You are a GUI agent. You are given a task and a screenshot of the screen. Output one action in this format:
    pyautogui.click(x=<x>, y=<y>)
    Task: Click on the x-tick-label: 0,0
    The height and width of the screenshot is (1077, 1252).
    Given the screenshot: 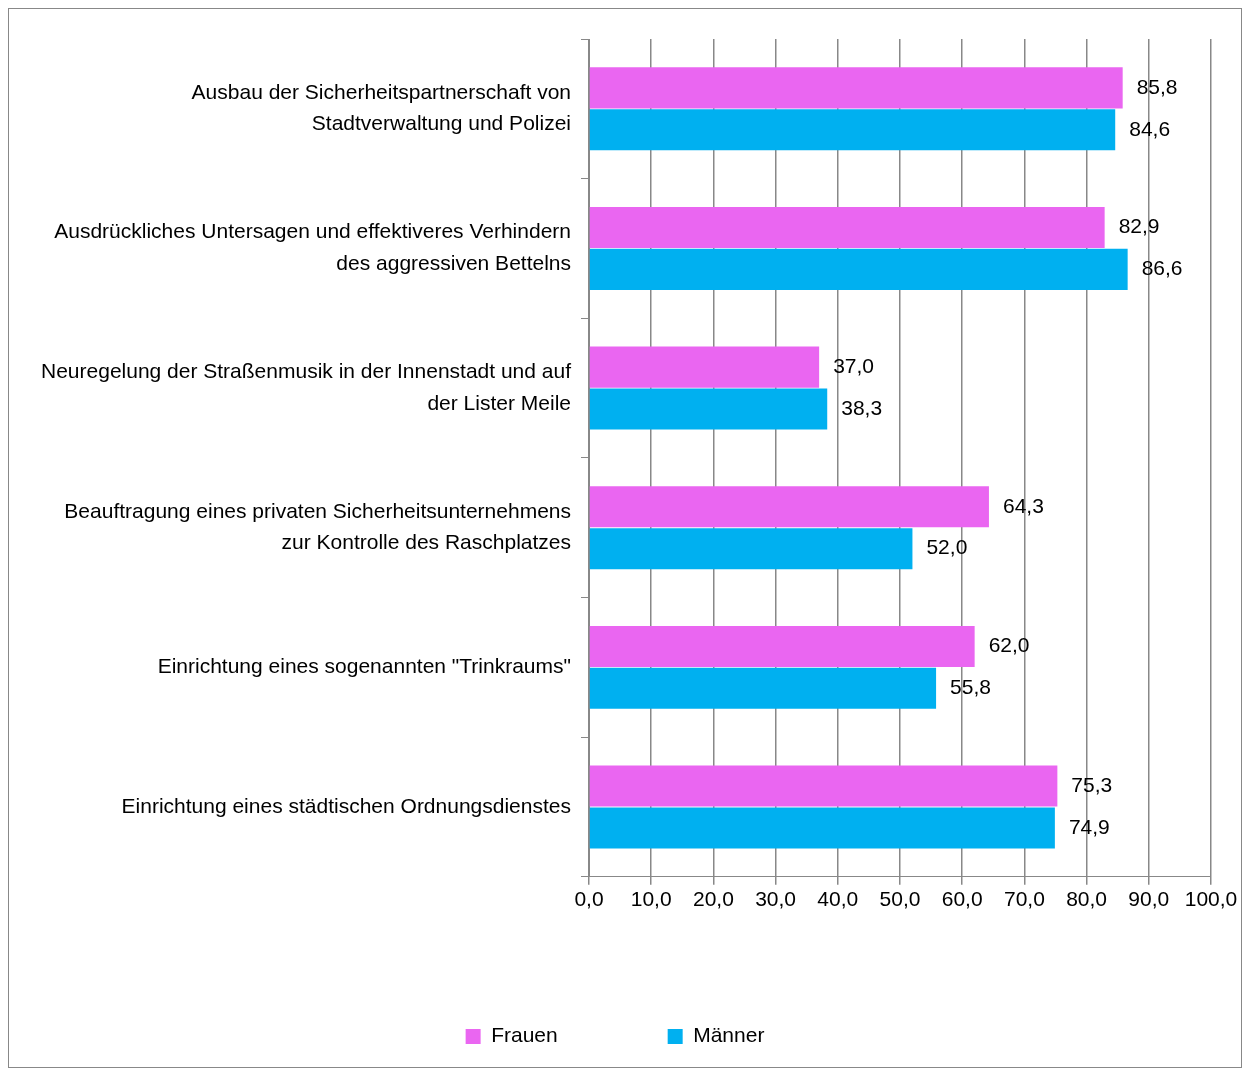 What is the action you would take?
    pyautogui.click(x=589, y=899)
    